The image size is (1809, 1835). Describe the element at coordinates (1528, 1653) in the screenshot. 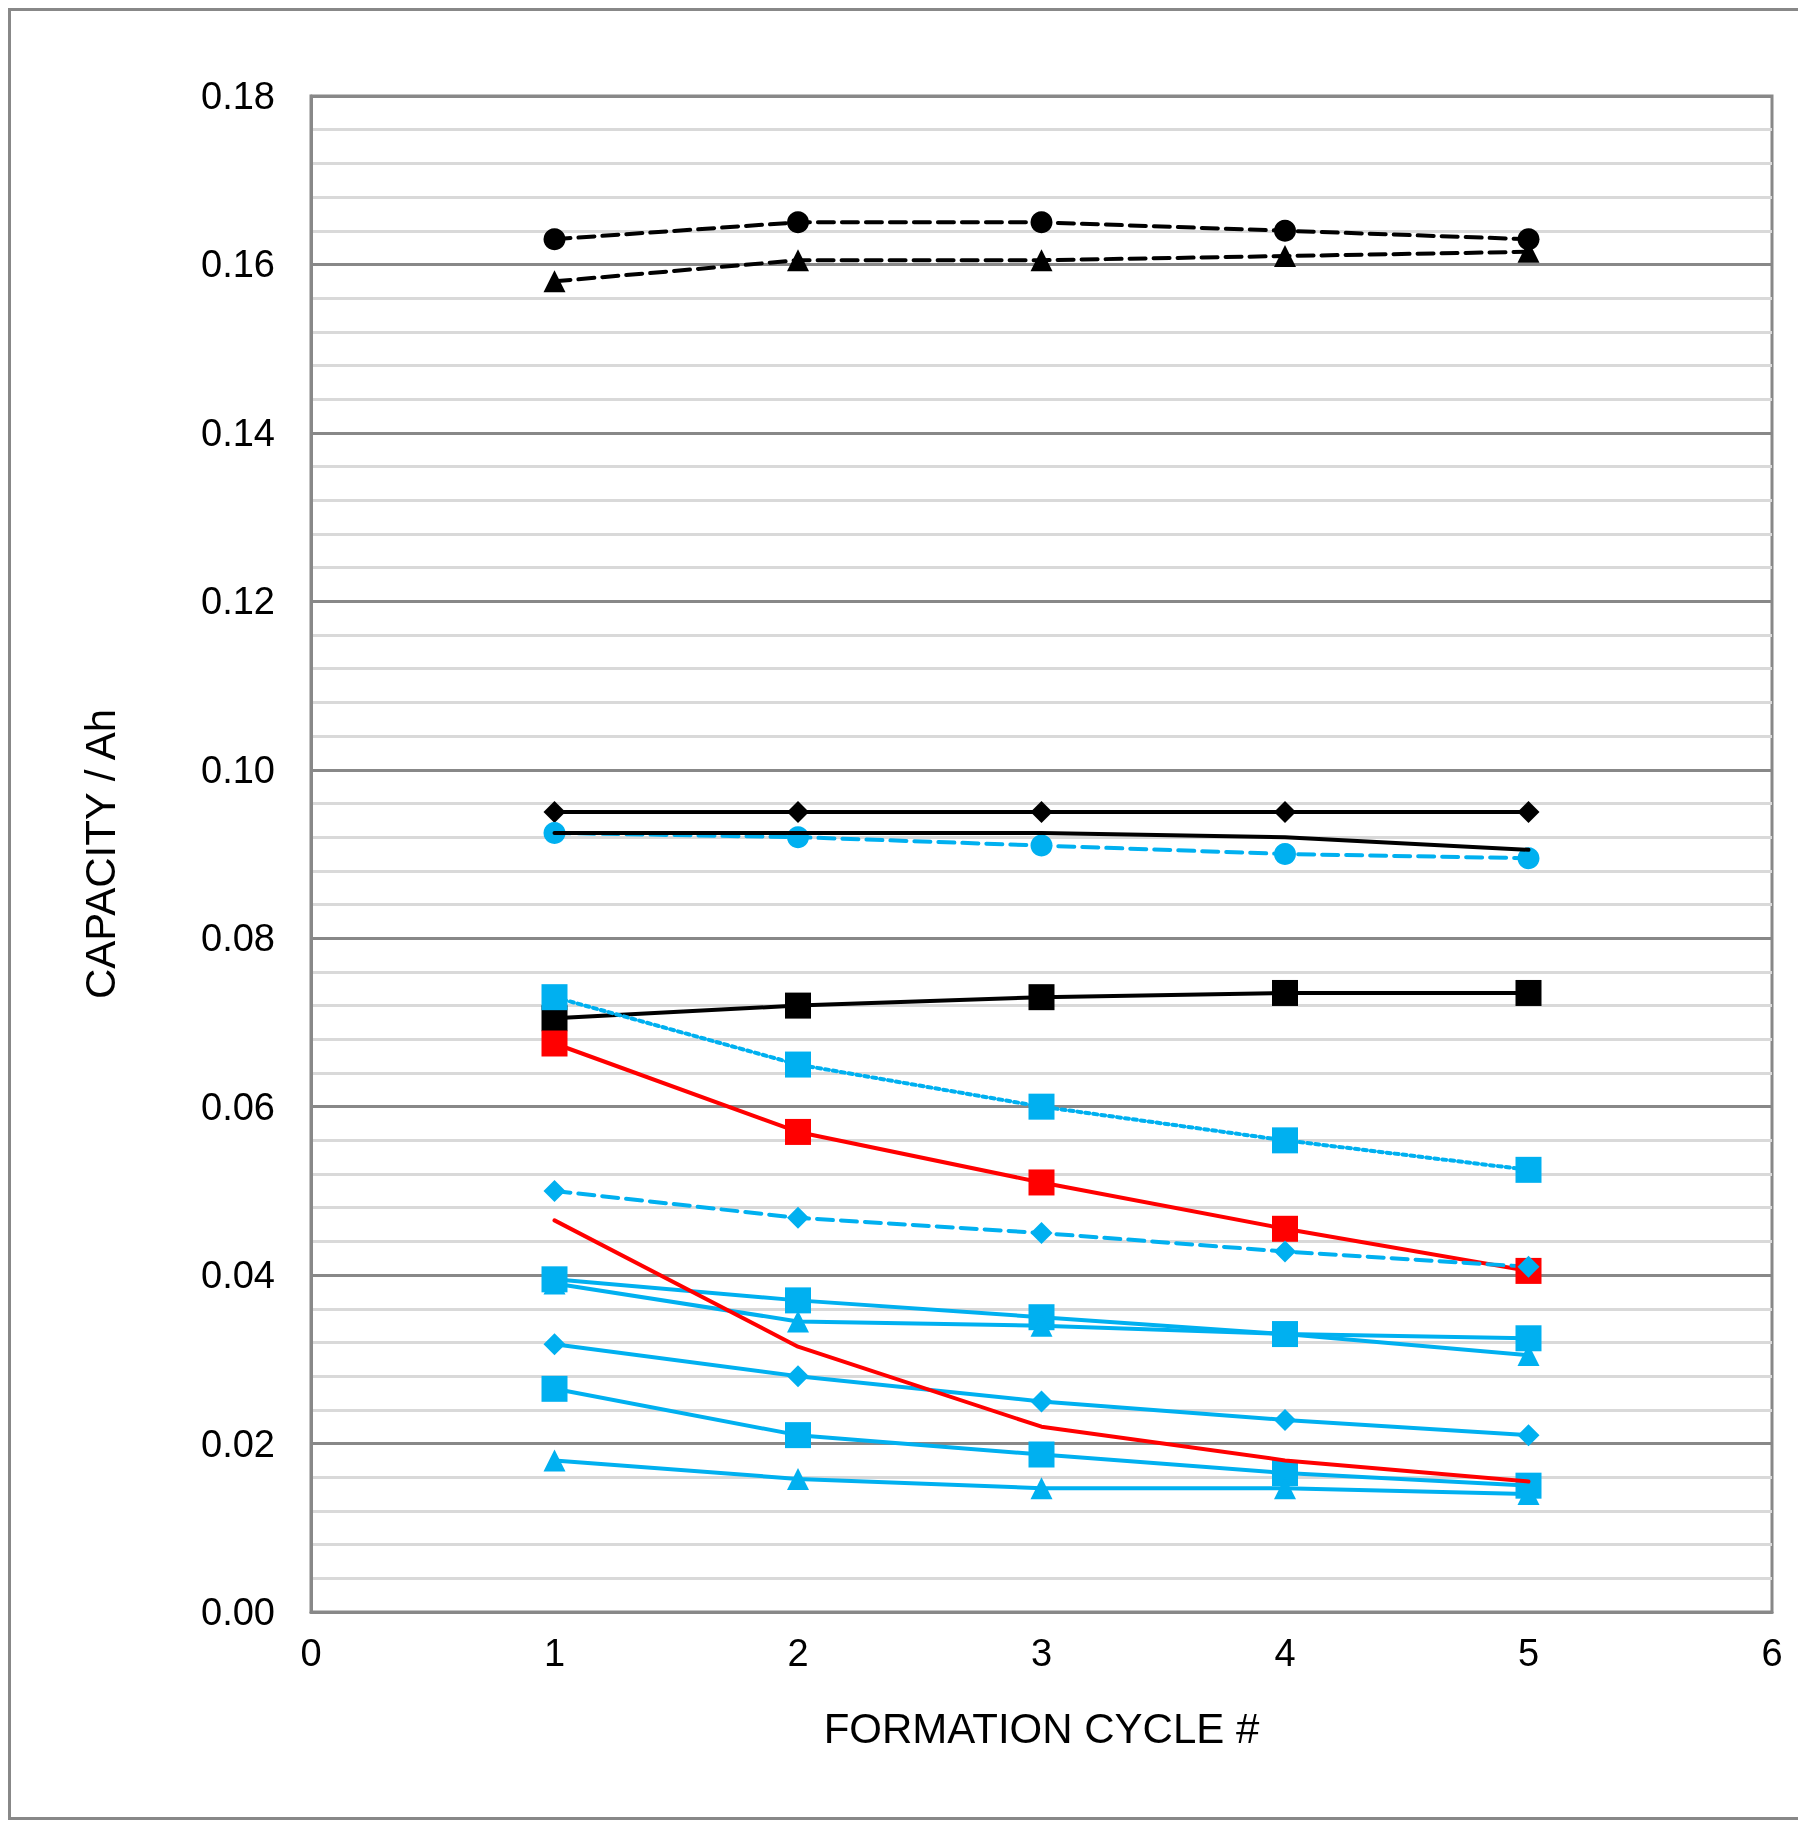

I see `x-tick-label: 5` at that location.